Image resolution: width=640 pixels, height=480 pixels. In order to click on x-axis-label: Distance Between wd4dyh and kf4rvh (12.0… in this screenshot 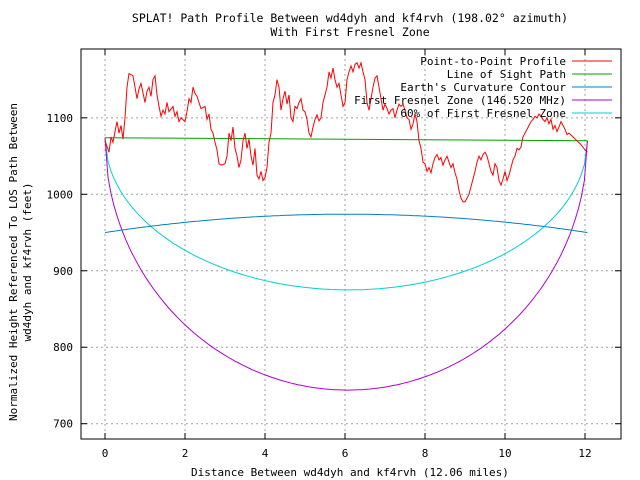, I will do `click(350, 472)`.